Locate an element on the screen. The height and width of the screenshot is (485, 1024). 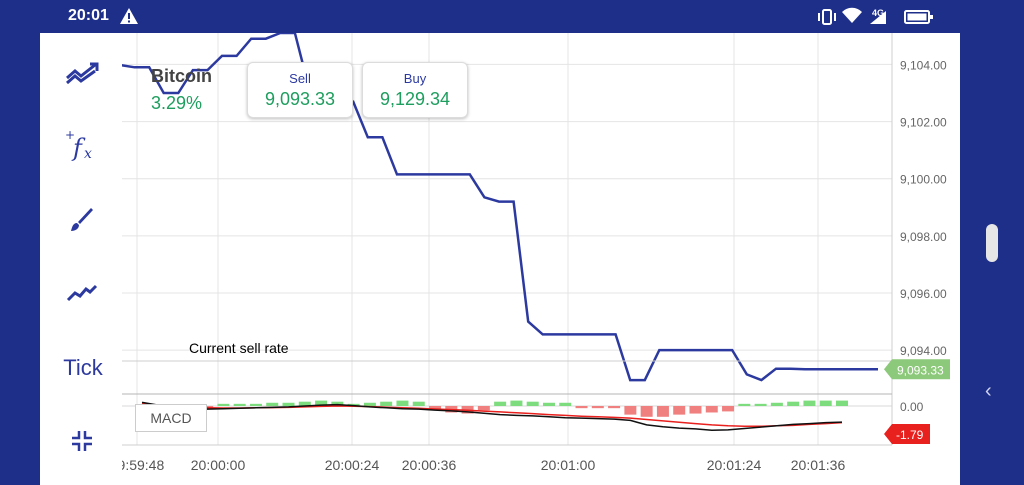
signal-icon is located at coordinates (878, 17).